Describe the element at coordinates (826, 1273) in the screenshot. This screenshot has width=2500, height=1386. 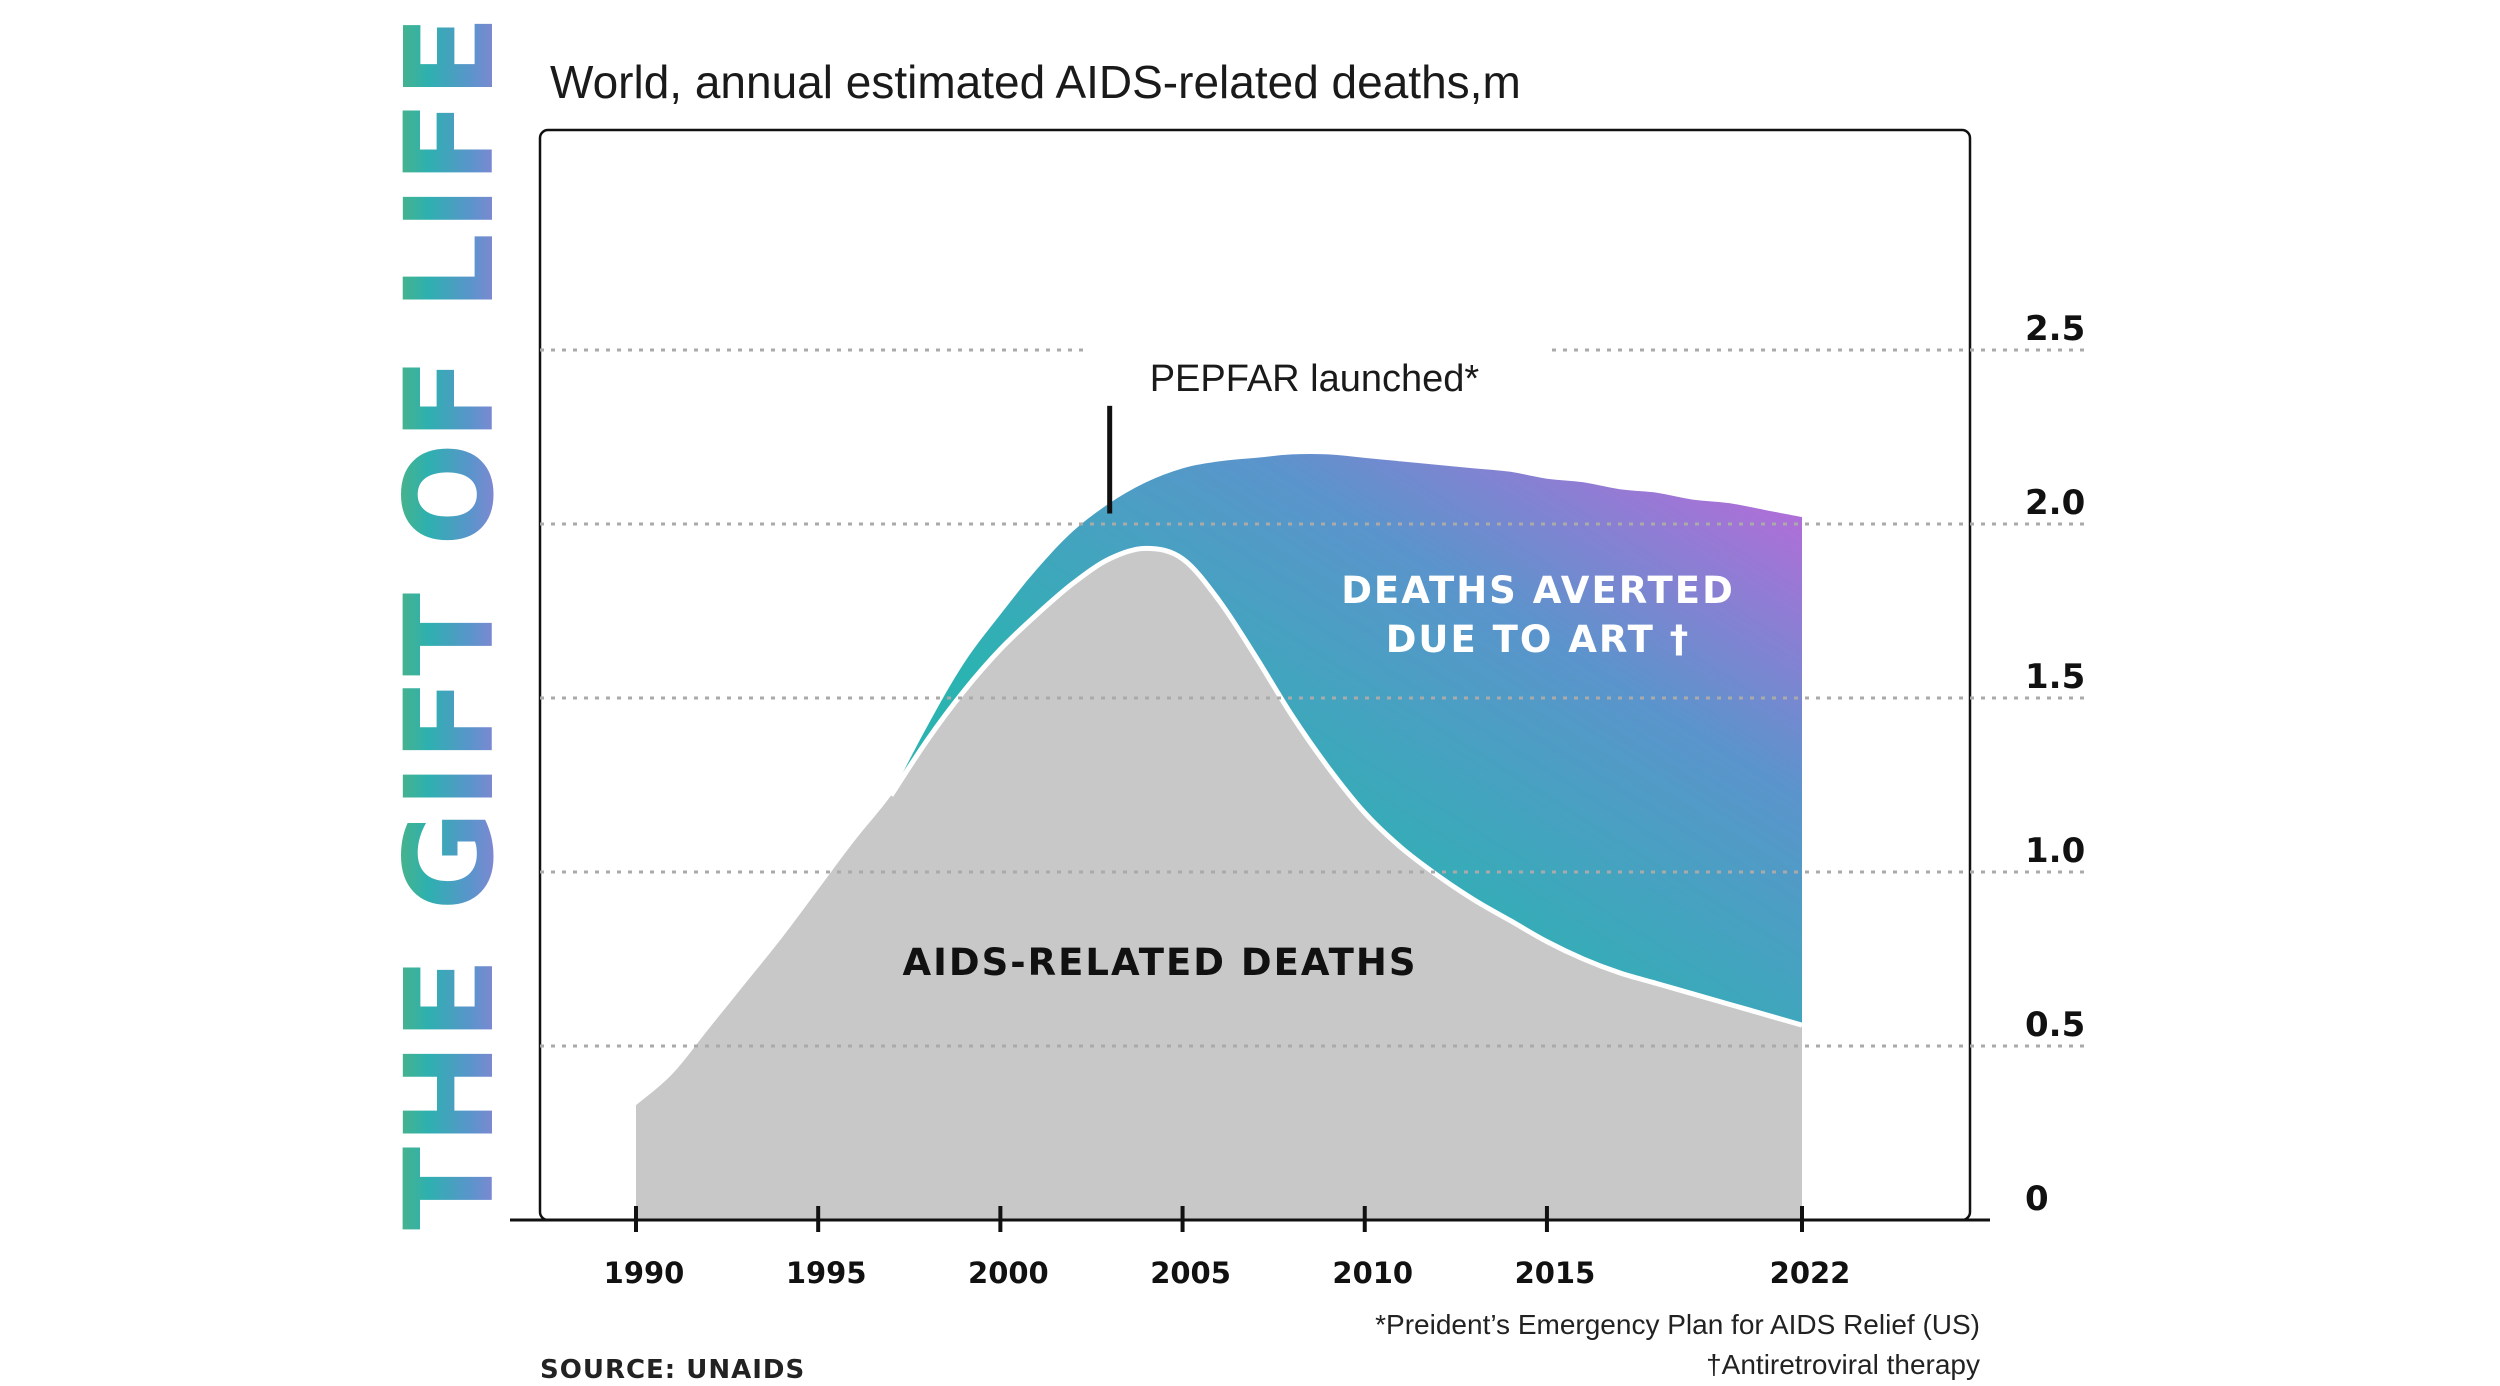
I see `x-tick-label: 1995` at that location.